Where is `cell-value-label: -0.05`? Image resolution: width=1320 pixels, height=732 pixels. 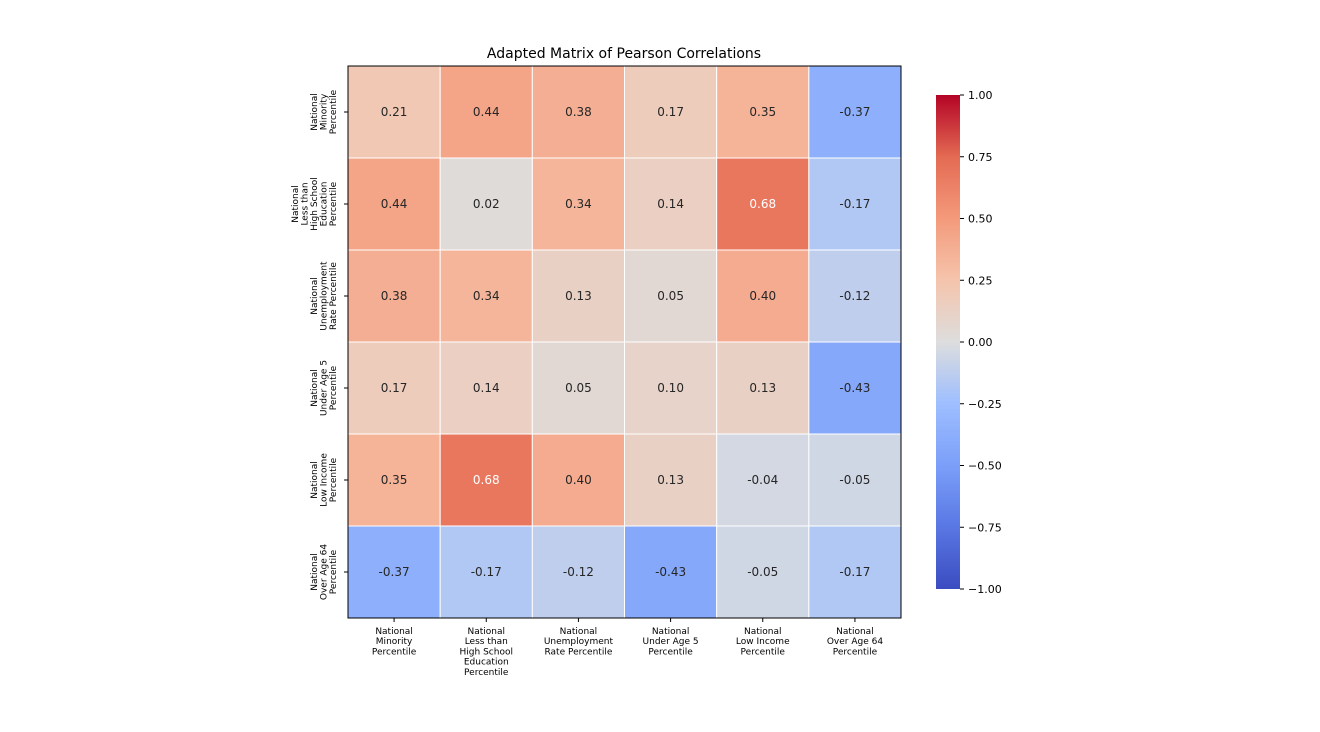 cell-value-label: -0.05 is located at coordinates (762, 572).